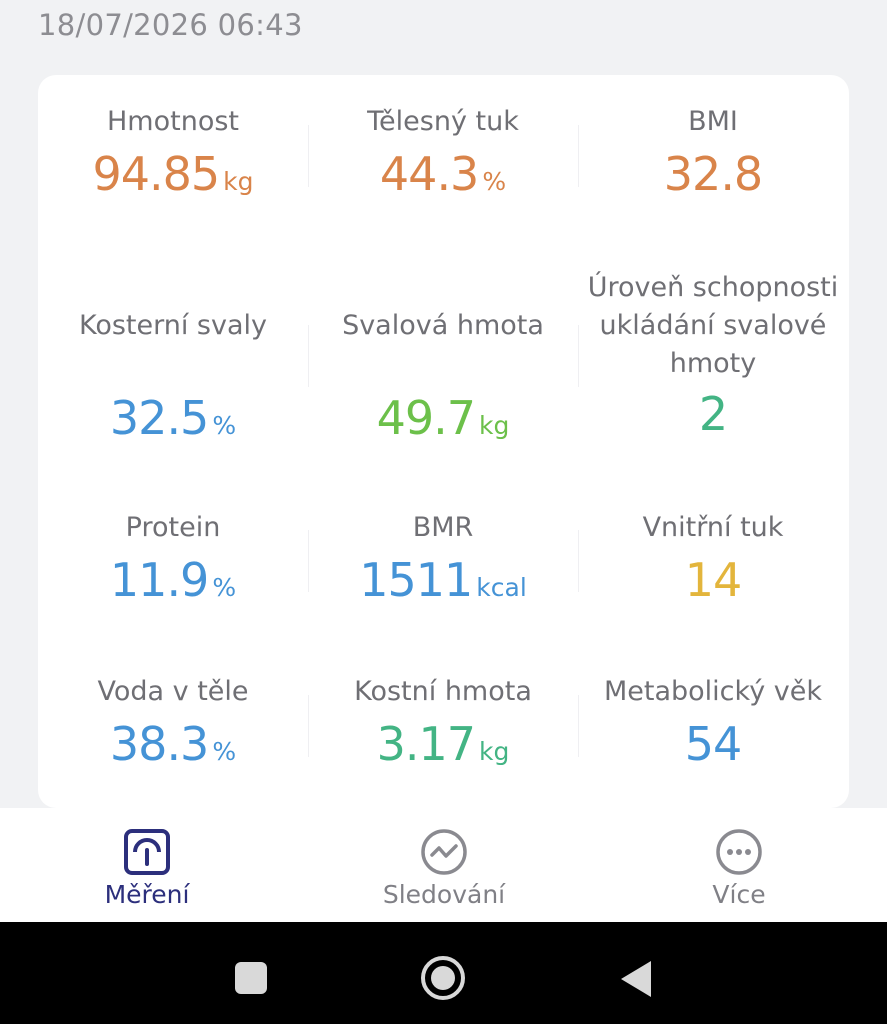 This screenshot has height=1024, width=887. Describe the element at coordinates (713, 527) in the screenshot. I see `metric-label: Vnitřní tuk` at that location.